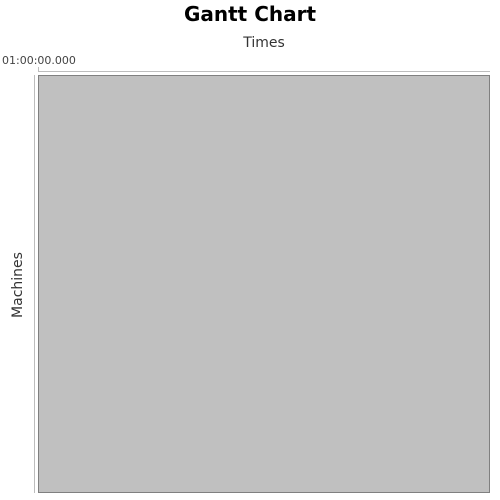  Describe the element at coordinates (250, 14) in the screenshot. I see `chart-title: Gantt Chart` at that location.